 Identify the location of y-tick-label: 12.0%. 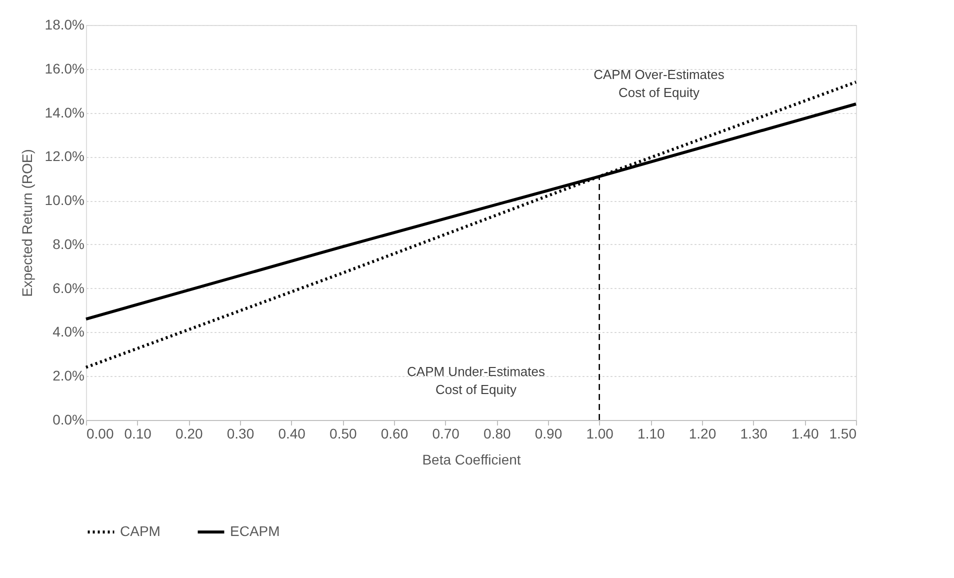
(64, 156).